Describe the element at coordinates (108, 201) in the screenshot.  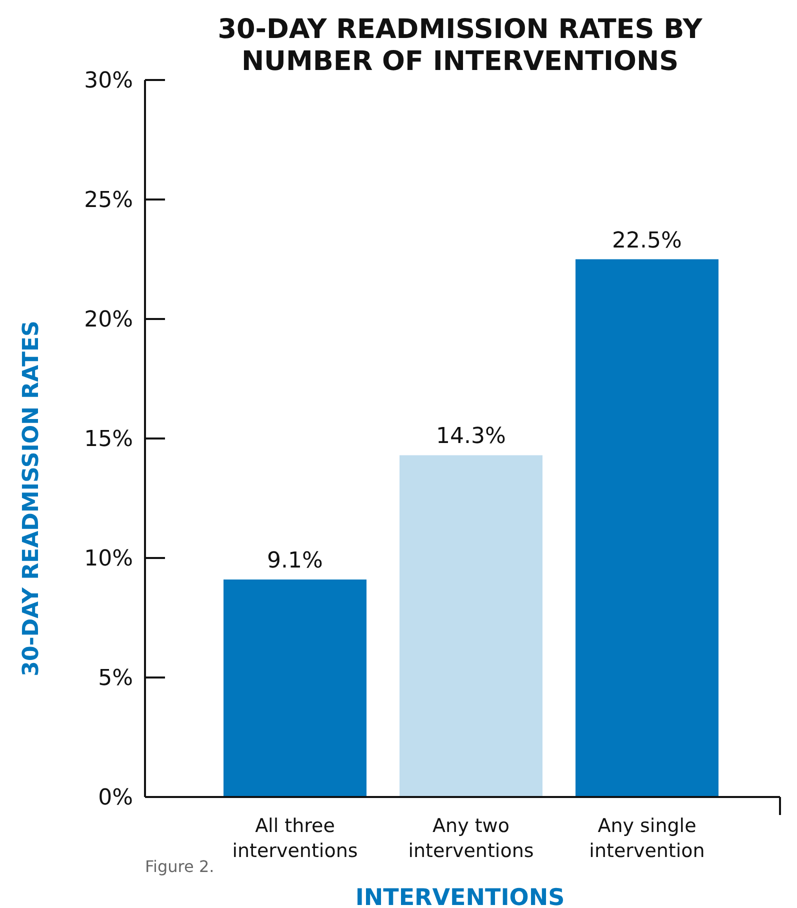
I see `y-tick-label: 25%` at that location.